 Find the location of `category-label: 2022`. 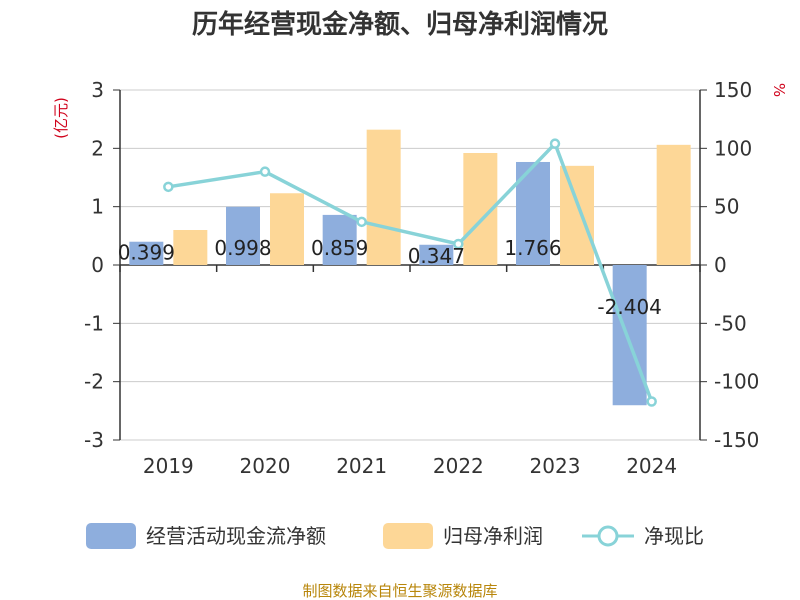

category-label: 2022 is located at coordinates (458, 466).